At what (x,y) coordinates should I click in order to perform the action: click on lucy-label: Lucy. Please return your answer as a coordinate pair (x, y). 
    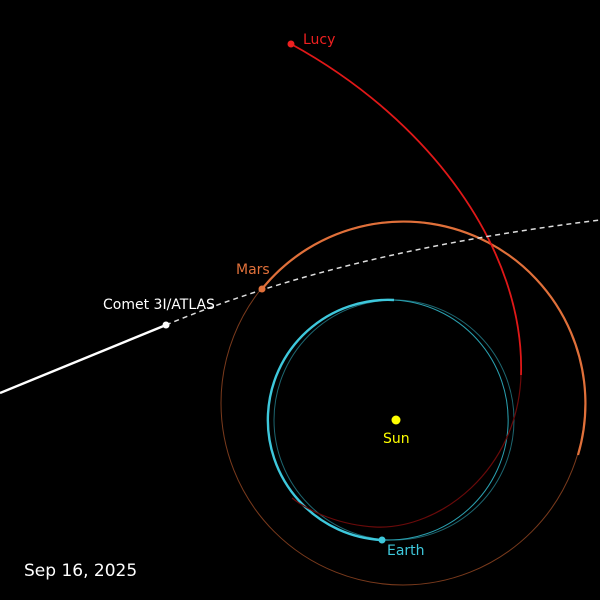
    Looking at the image, I should click on (319, 40).